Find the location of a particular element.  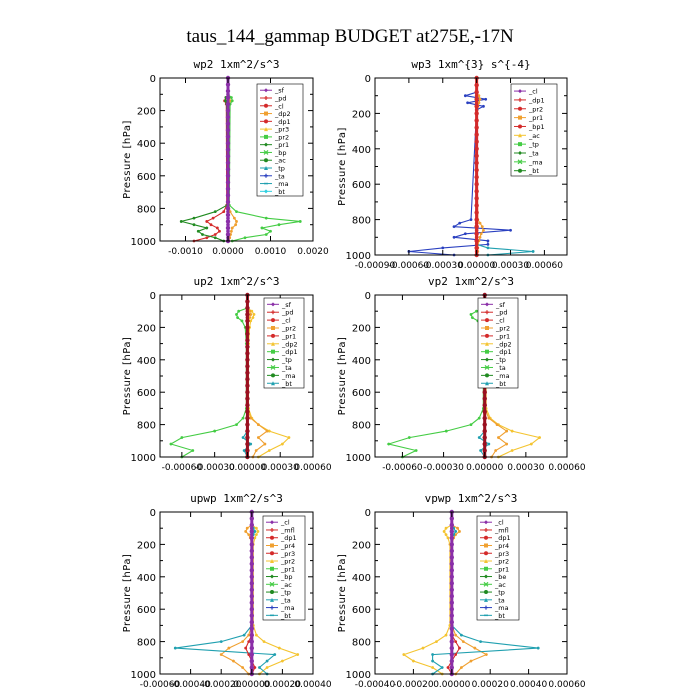

x-tick-label: -0.00030 is located at coordinates (443, 266).